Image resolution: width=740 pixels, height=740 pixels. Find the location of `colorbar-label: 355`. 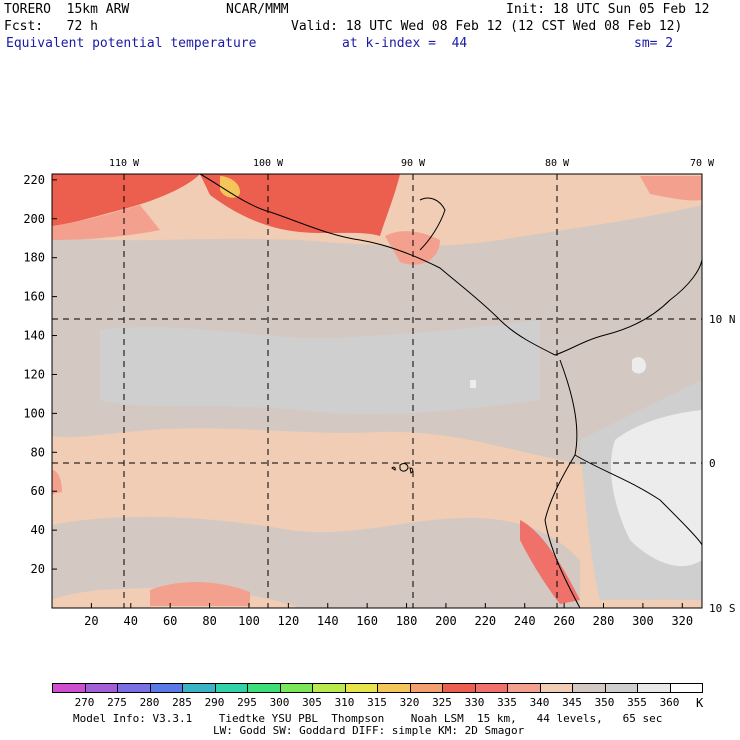

colorbar-label: 355 is located at coordinates (637, 702).